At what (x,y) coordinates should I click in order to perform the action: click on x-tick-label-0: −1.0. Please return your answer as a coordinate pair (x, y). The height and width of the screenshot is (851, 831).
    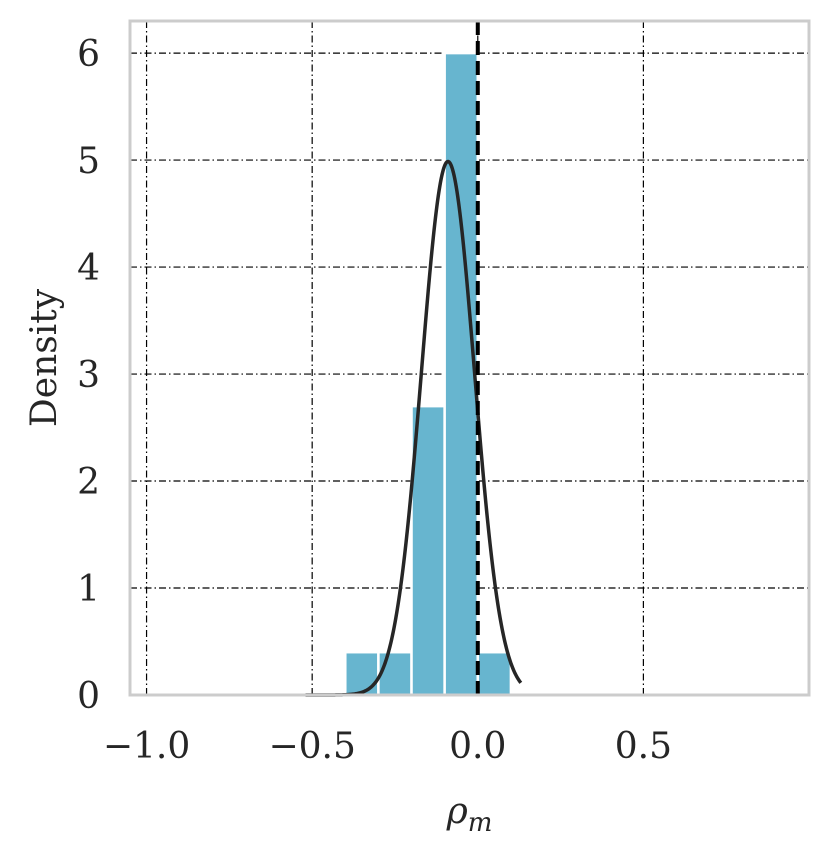
    Looking at the image, I should click on (146, 746).